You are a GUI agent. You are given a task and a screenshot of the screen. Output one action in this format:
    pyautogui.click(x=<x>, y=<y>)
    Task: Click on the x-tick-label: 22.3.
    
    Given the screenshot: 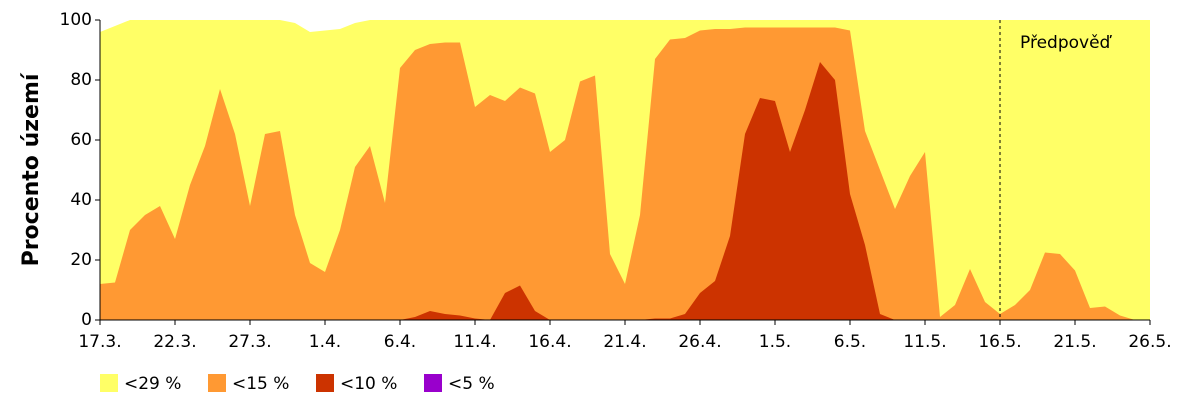 What is the action you would take?
    pyautogui.click(x=174, y=342)
    